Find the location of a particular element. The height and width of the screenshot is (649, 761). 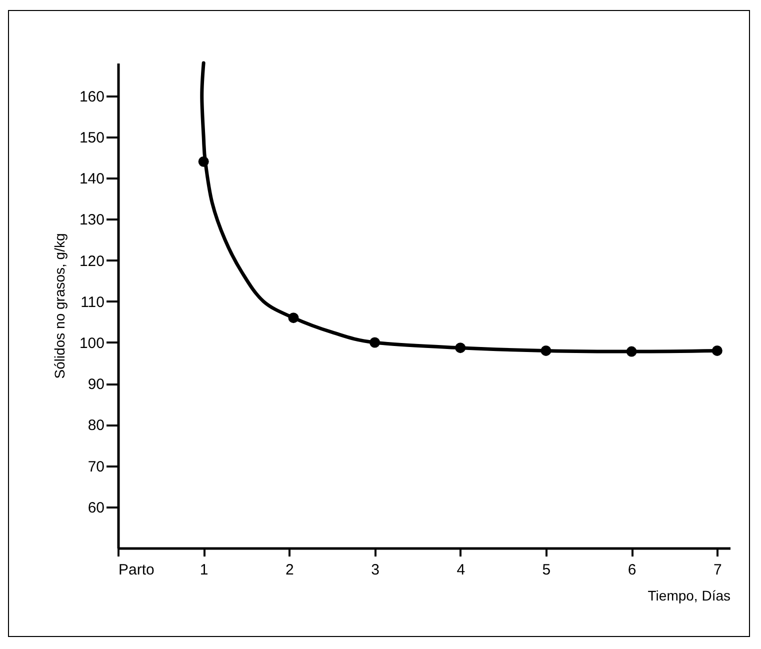

x-tick-label: 2 is located at coordinates (290, 570).